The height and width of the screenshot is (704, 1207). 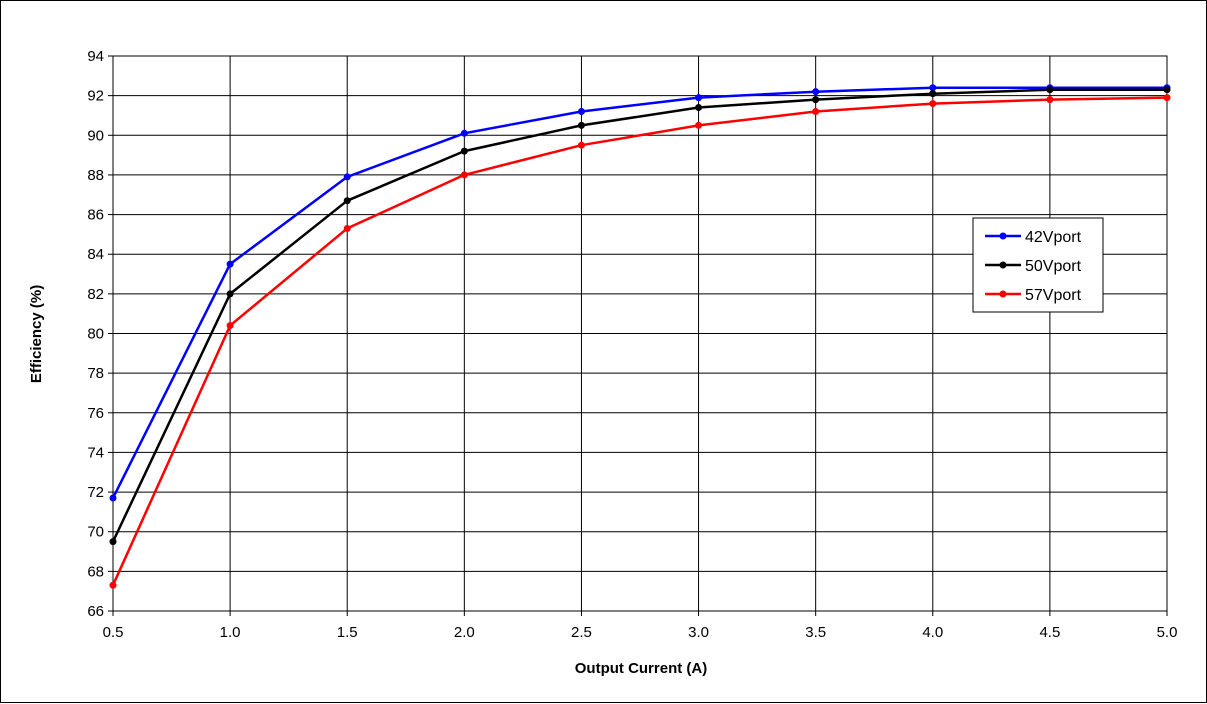 I want to click on legend: 42Vport 50Vport 57Vport, so click(x=1038, y=265).